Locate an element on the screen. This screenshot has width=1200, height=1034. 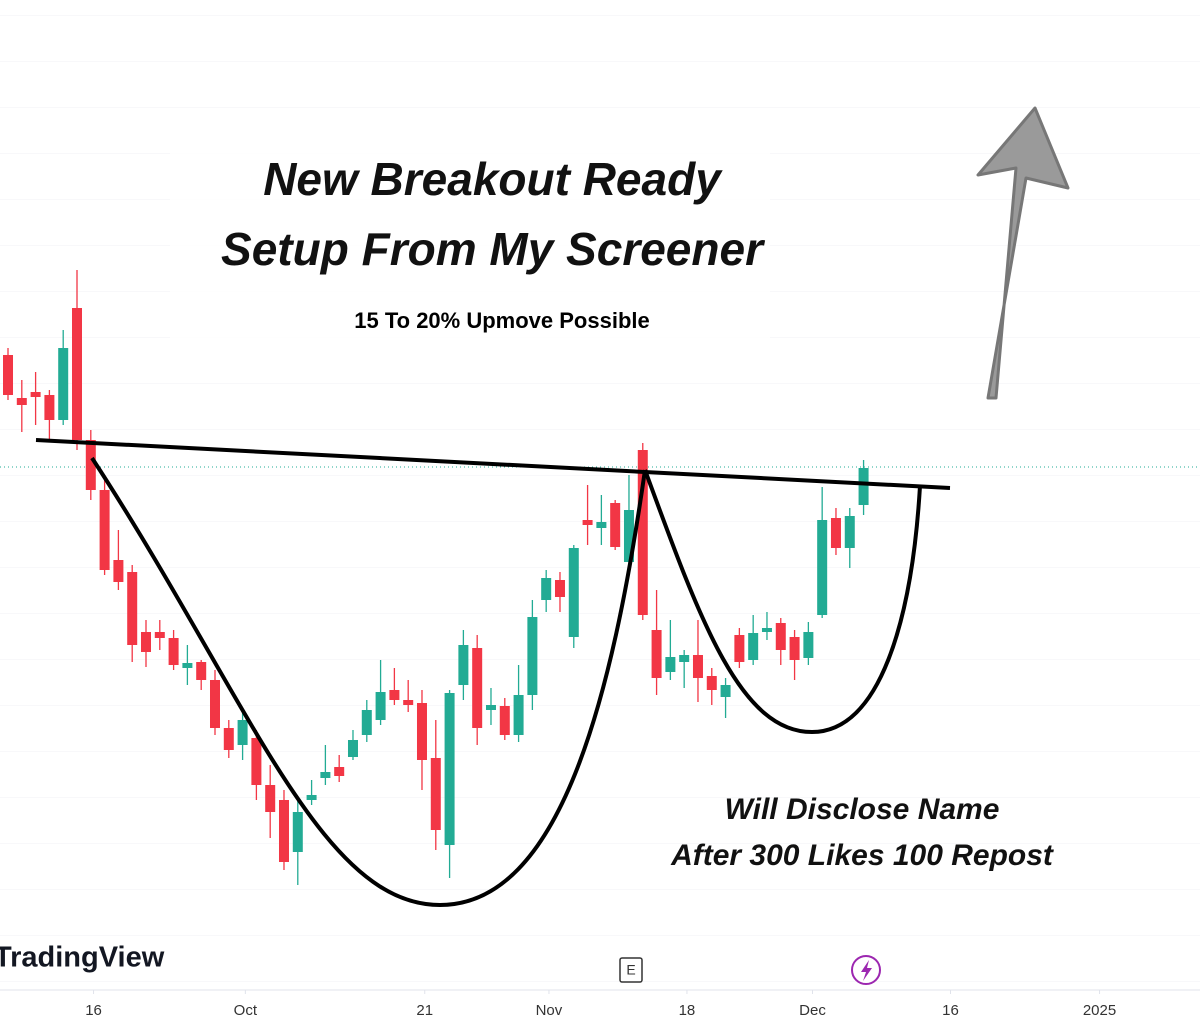
x-tick-label: Nov is located at coordinates (549, 1010).